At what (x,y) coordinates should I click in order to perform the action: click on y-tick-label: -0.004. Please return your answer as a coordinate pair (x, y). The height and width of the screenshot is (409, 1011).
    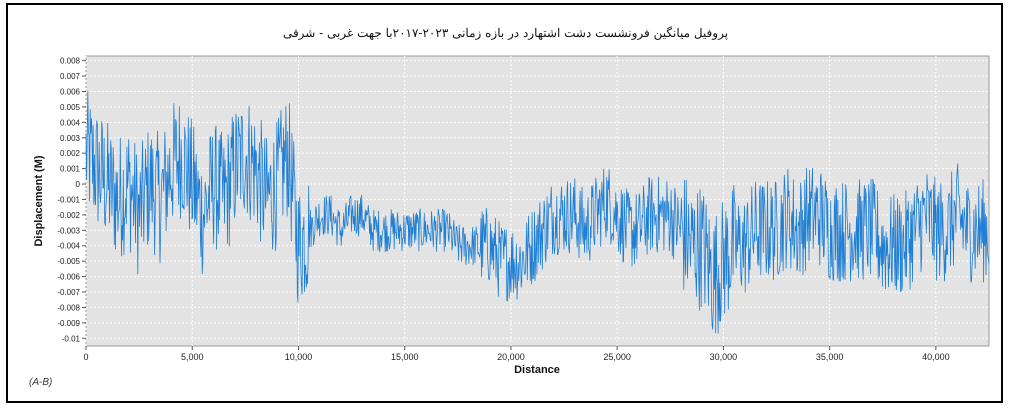
    Looking at the image, I should click on (68, 246).